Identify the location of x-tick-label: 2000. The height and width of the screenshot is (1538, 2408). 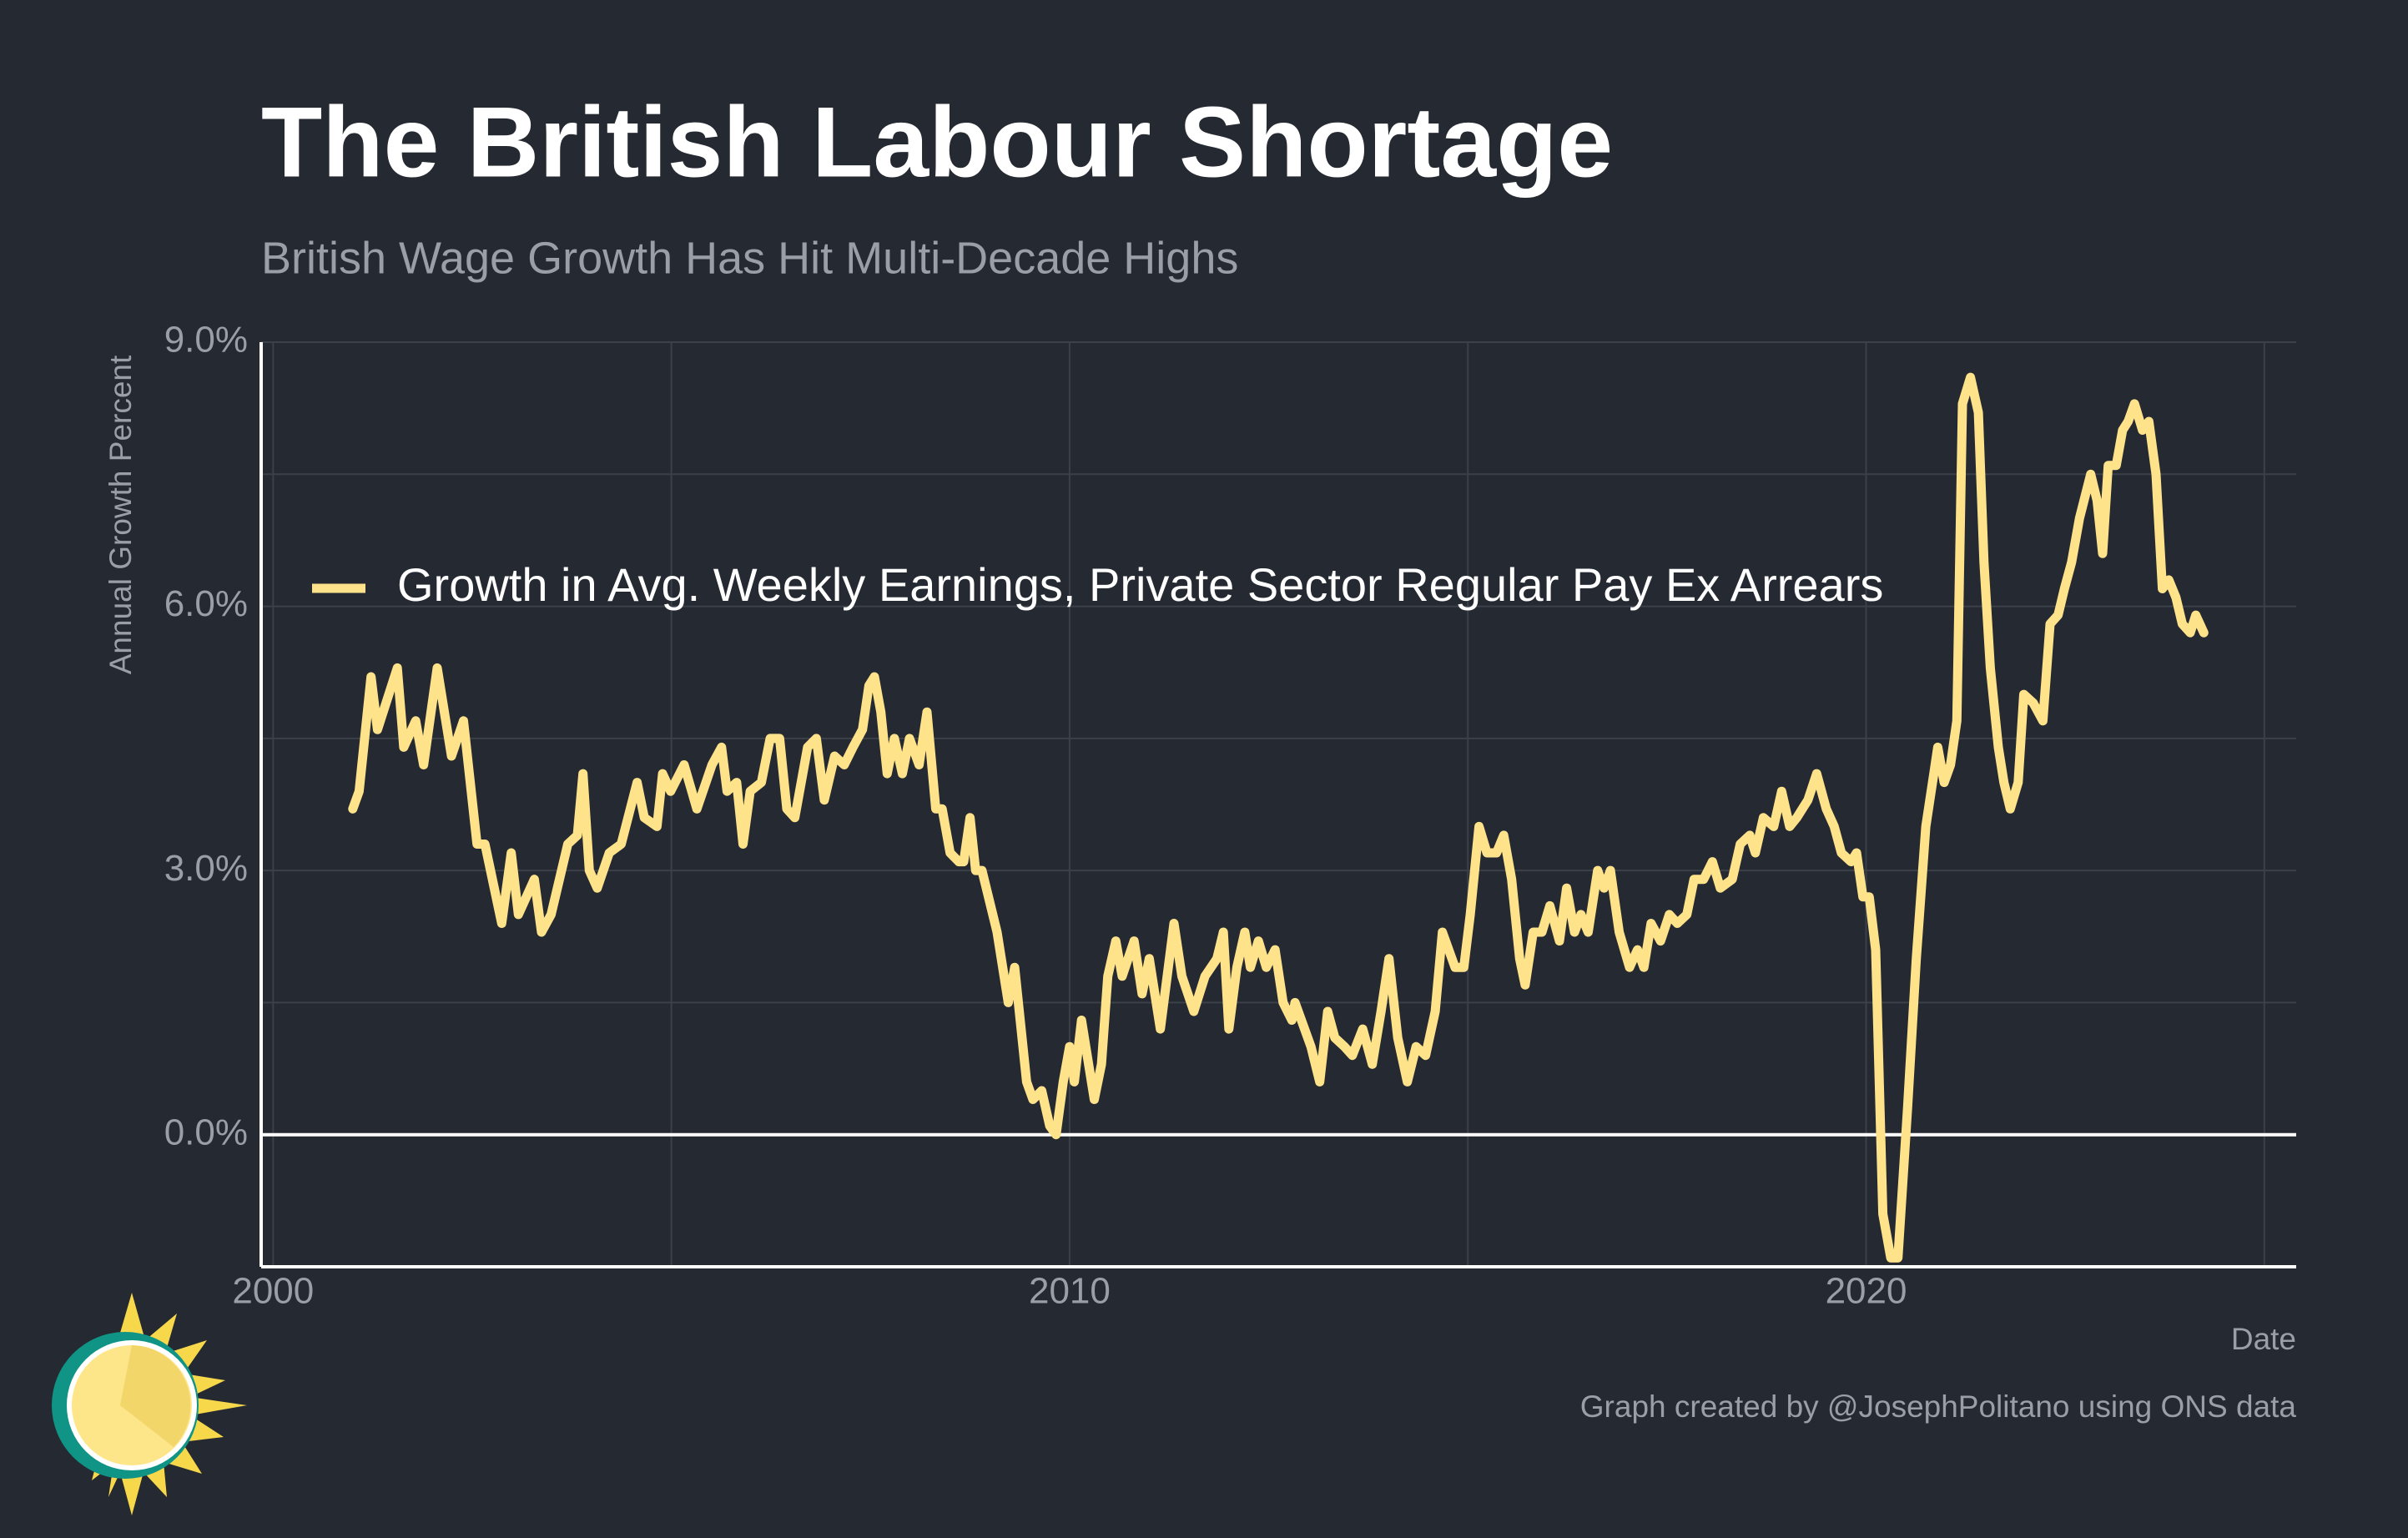
(273, 1291).